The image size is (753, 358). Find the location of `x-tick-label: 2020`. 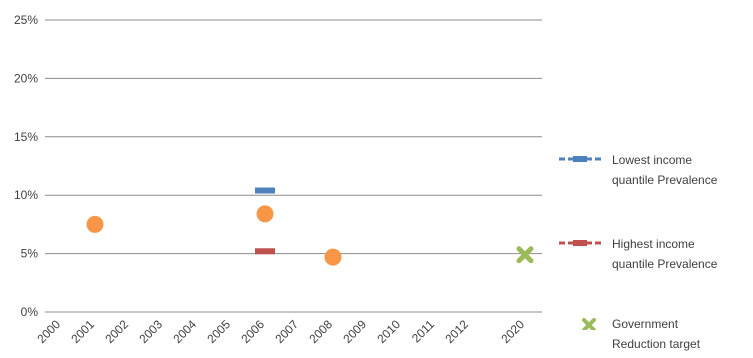

x-tick-label: 2020 is located at coordinates (512, 331).